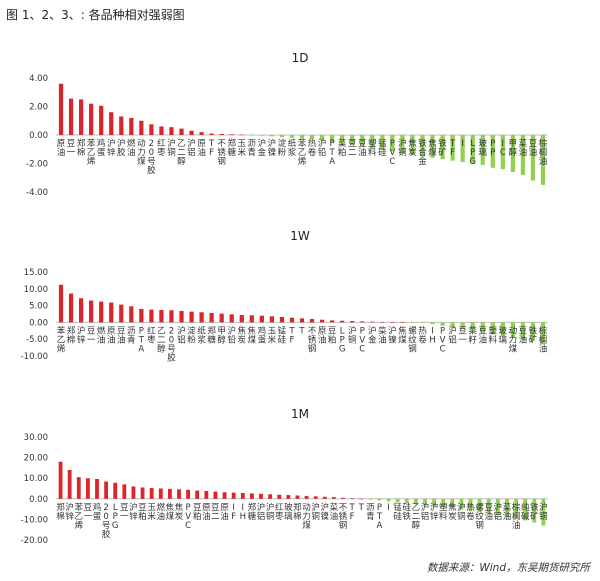  Describe the element at coordinates (233, 508) in the screenshot. I see `category-label-char: I` at that location.